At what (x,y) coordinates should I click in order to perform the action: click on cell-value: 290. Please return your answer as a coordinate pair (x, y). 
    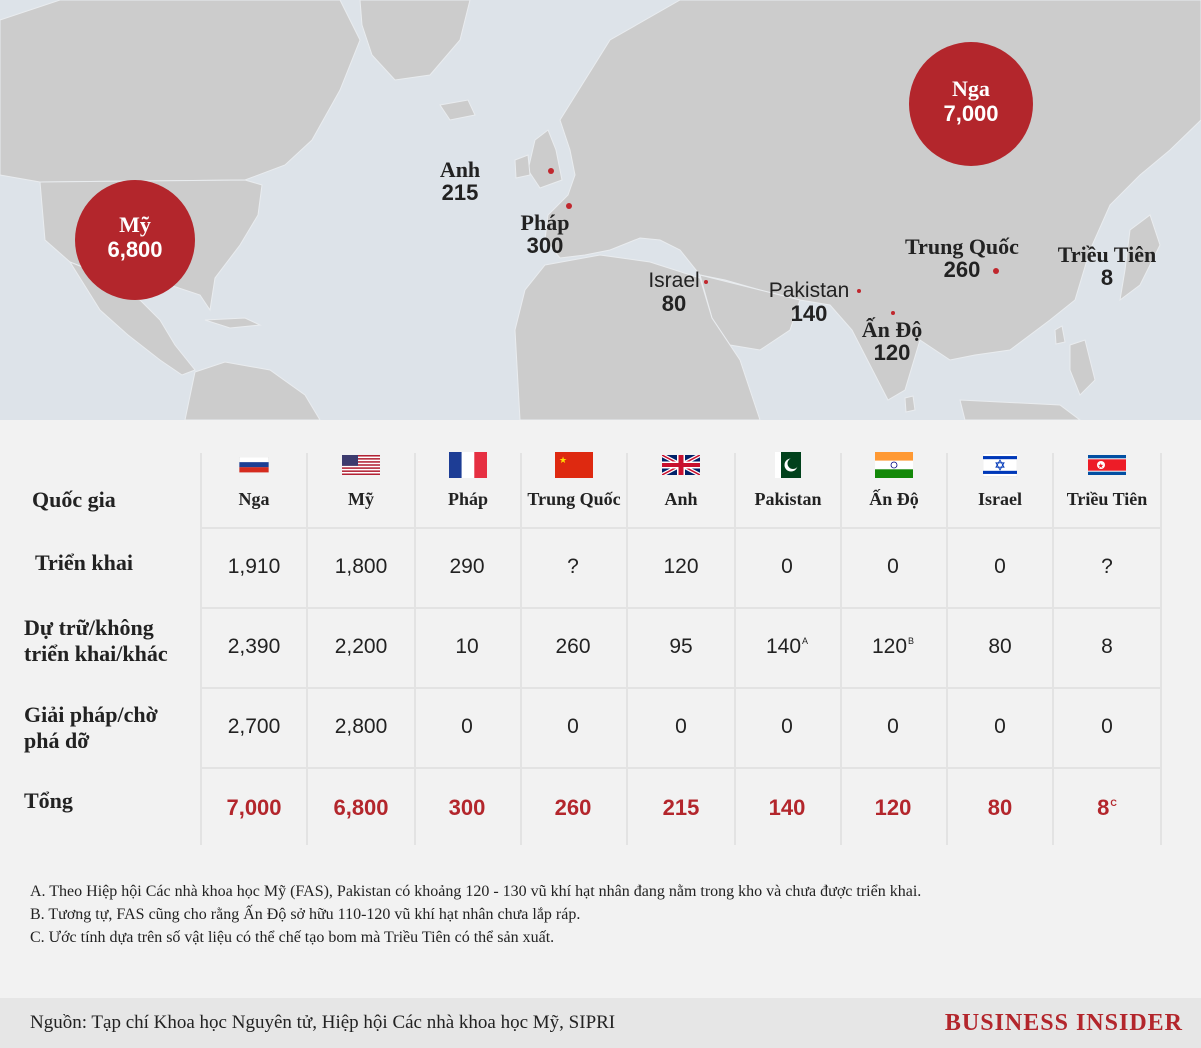
    Looking at the image, I should click on (467, 566).